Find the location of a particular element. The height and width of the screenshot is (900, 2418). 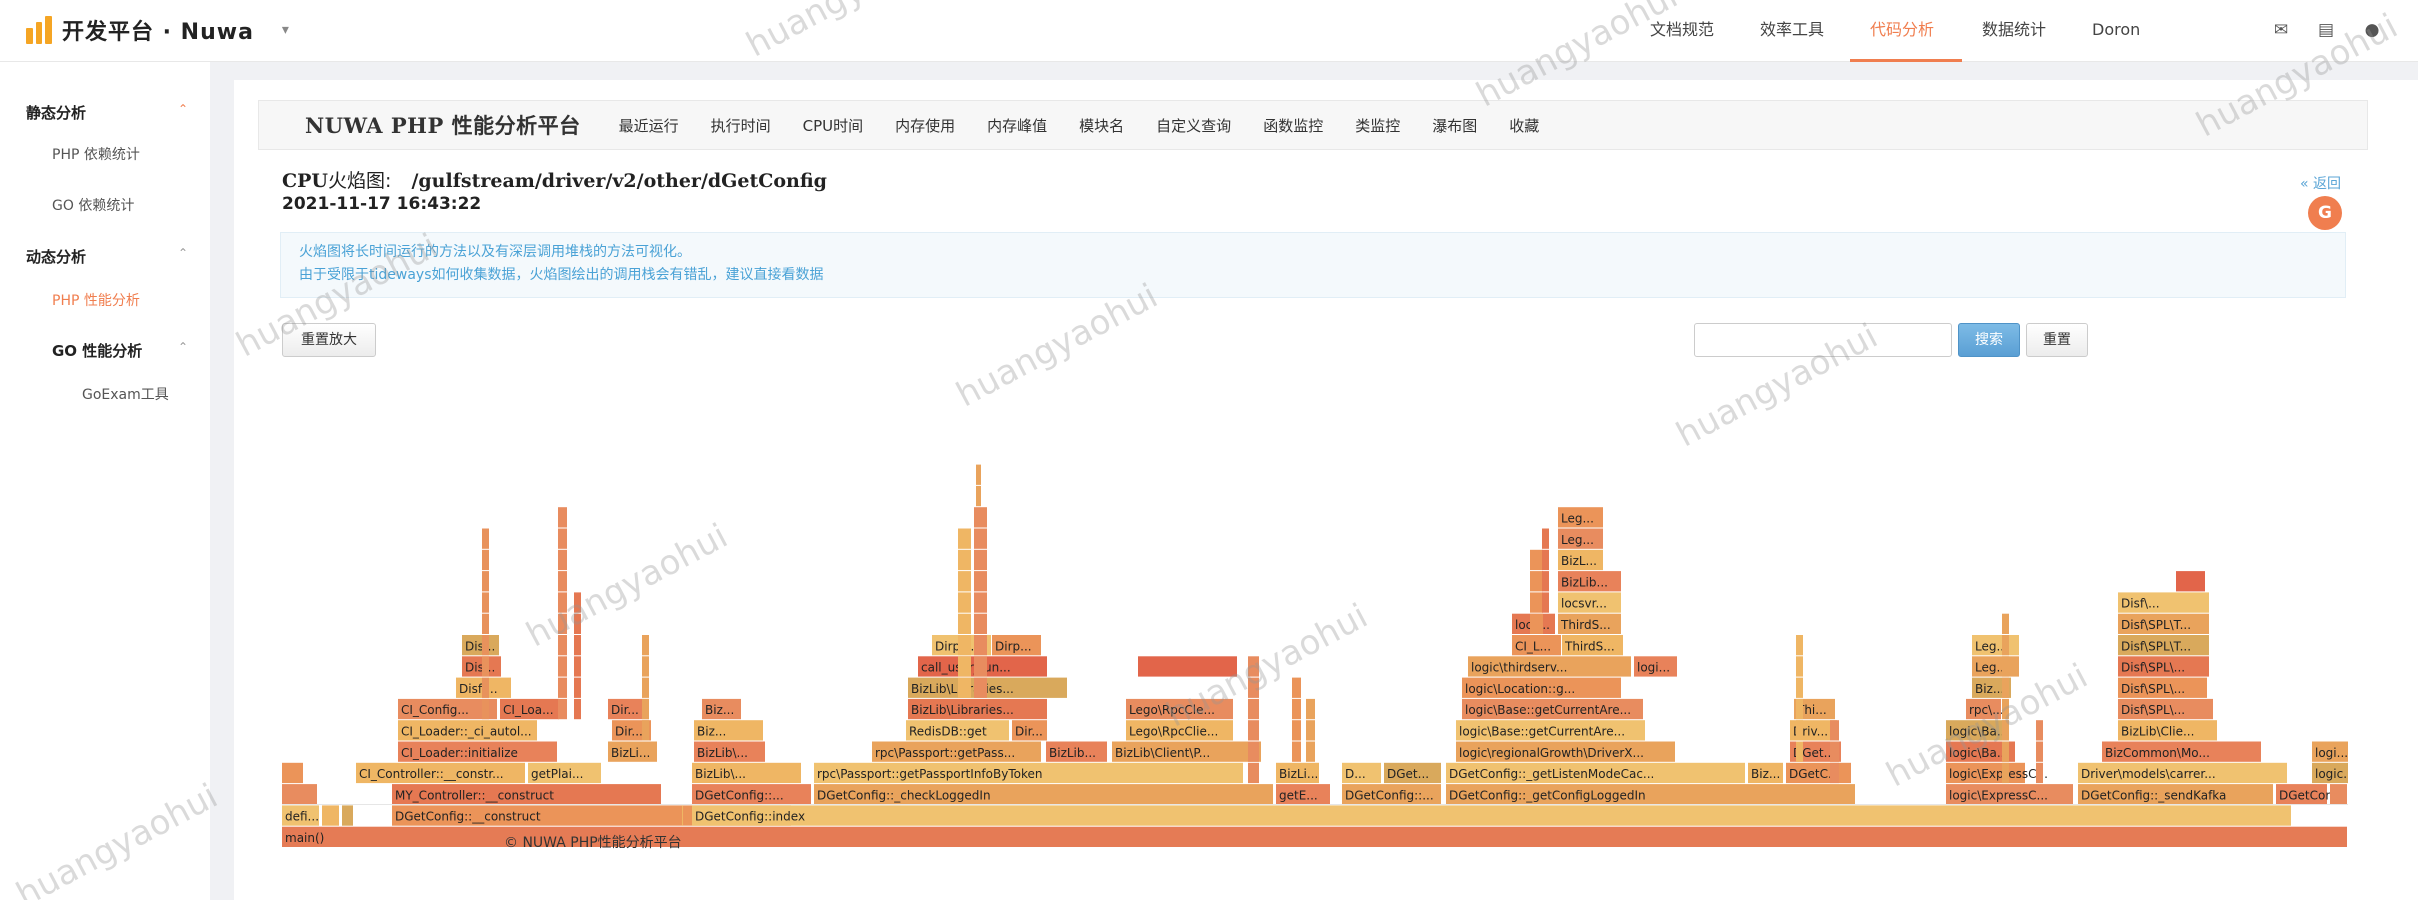

tab-module-name: 模块名 is located at coordinates (1102, 125).